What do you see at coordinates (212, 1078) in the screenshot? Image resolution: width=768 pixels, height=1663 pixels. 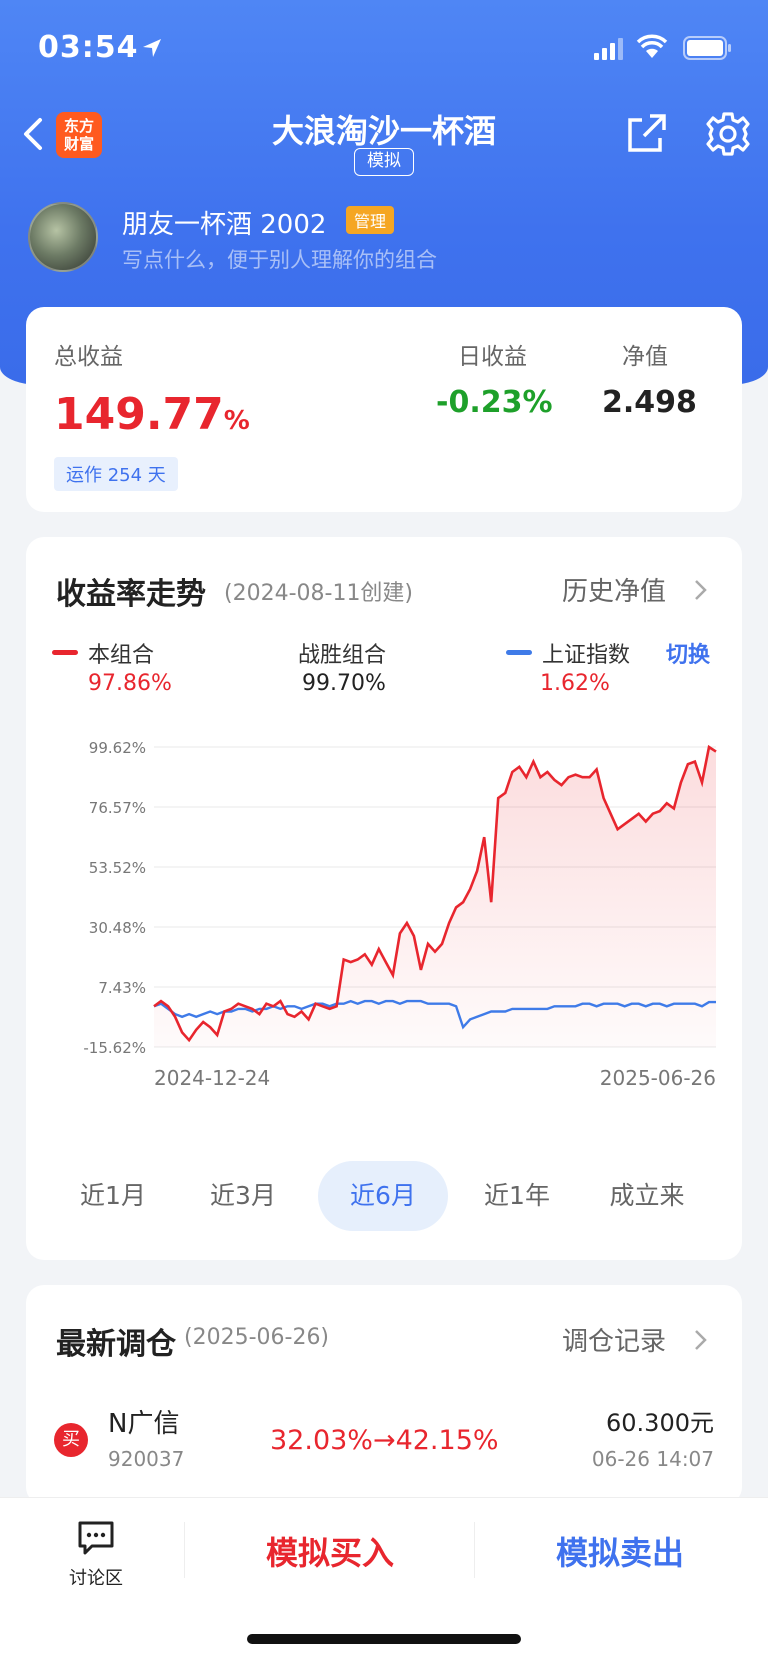 I see `x-tick-start: 2024-12-24` at bounding box center [212, 1078].